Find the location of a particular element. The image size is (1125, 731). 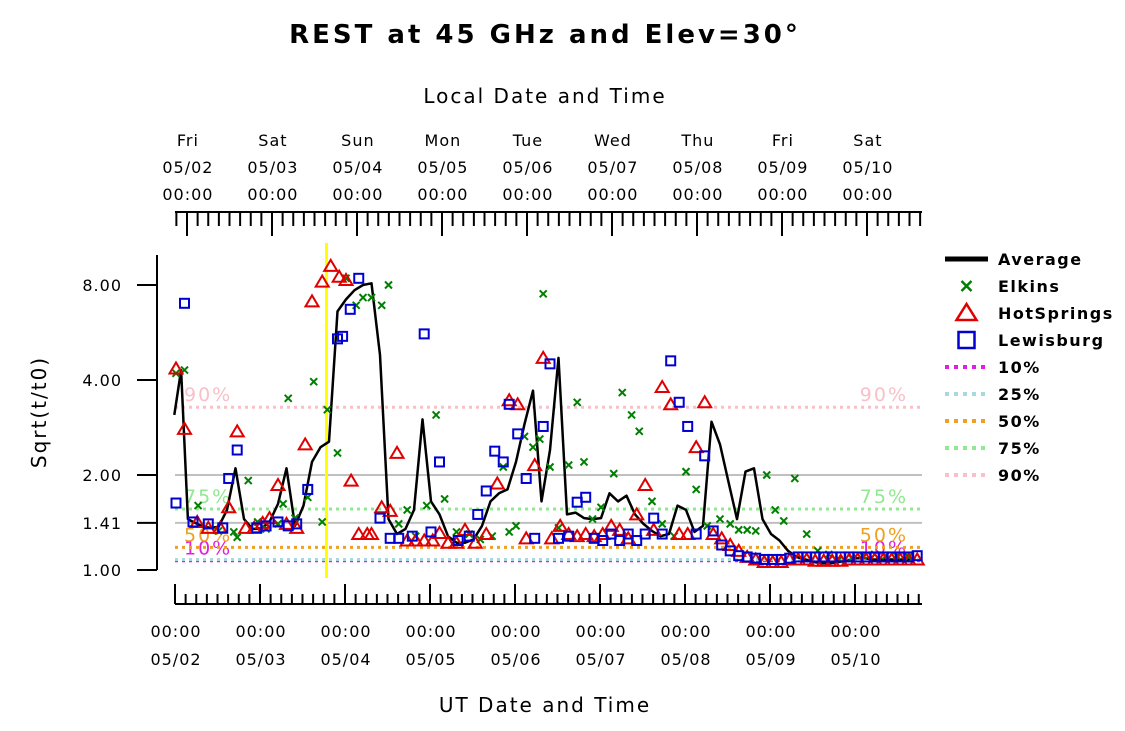

grid-lines is located at coordinates (548, 499).